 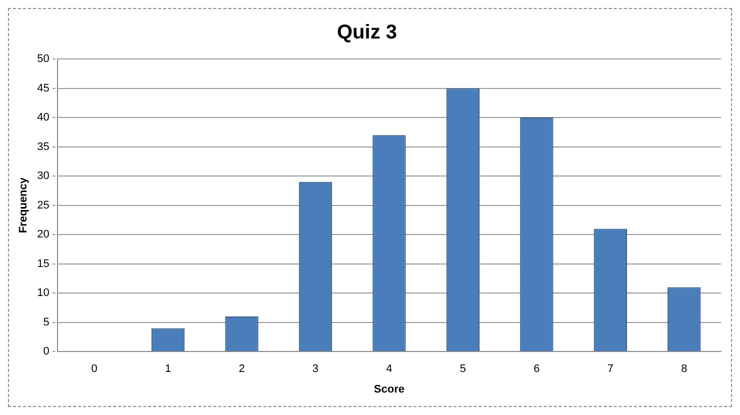 I want to click on y-tick-label: 25, so click(x=43, y=205).